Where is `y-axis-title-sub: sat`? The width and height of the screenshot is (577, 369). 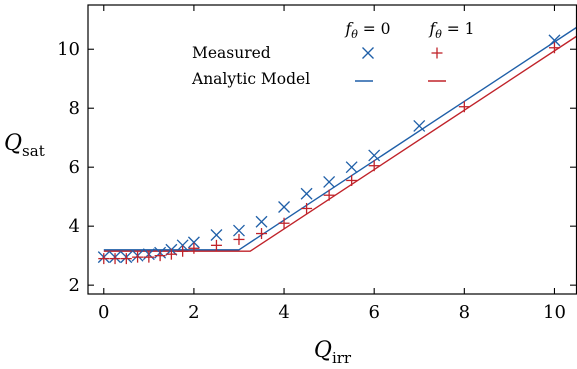 y-axis-title-sub: sat is located at coordinates (33, 151).